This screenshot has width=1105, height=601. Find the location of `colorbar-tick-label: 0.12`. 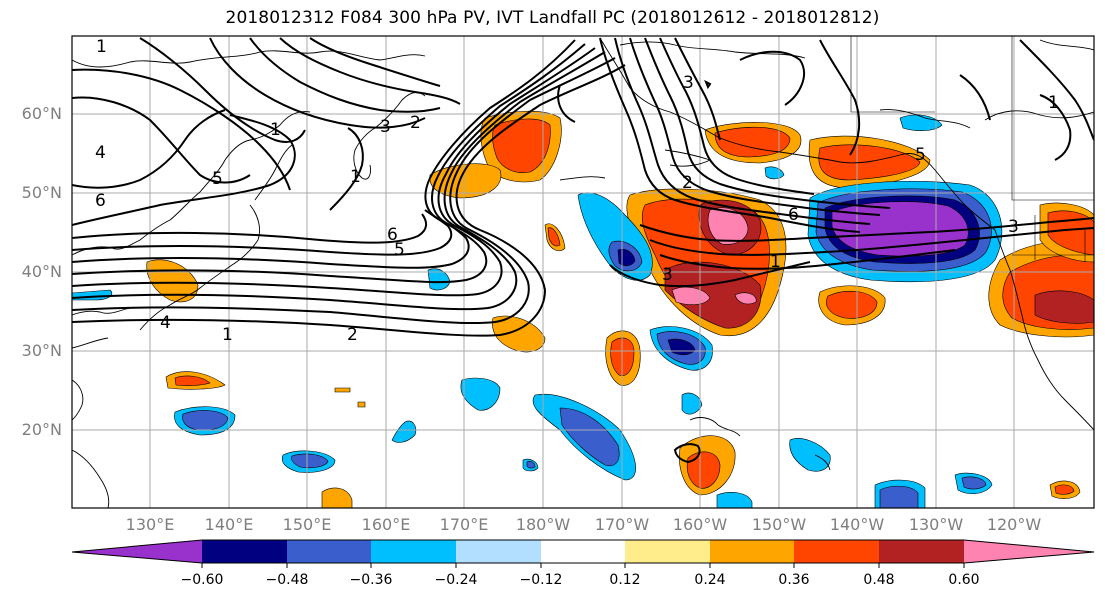

colorbar-tick-label: 0.12 is located at coordinates (625, 580).